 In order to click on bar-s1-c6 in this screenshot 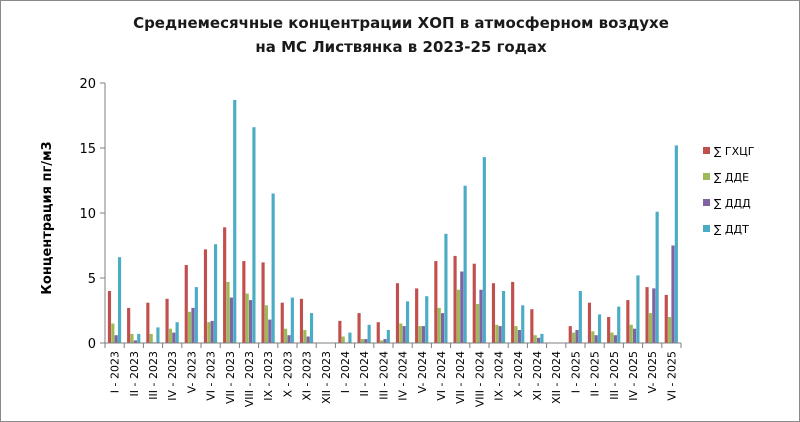, I will do `click(228, 312)`.